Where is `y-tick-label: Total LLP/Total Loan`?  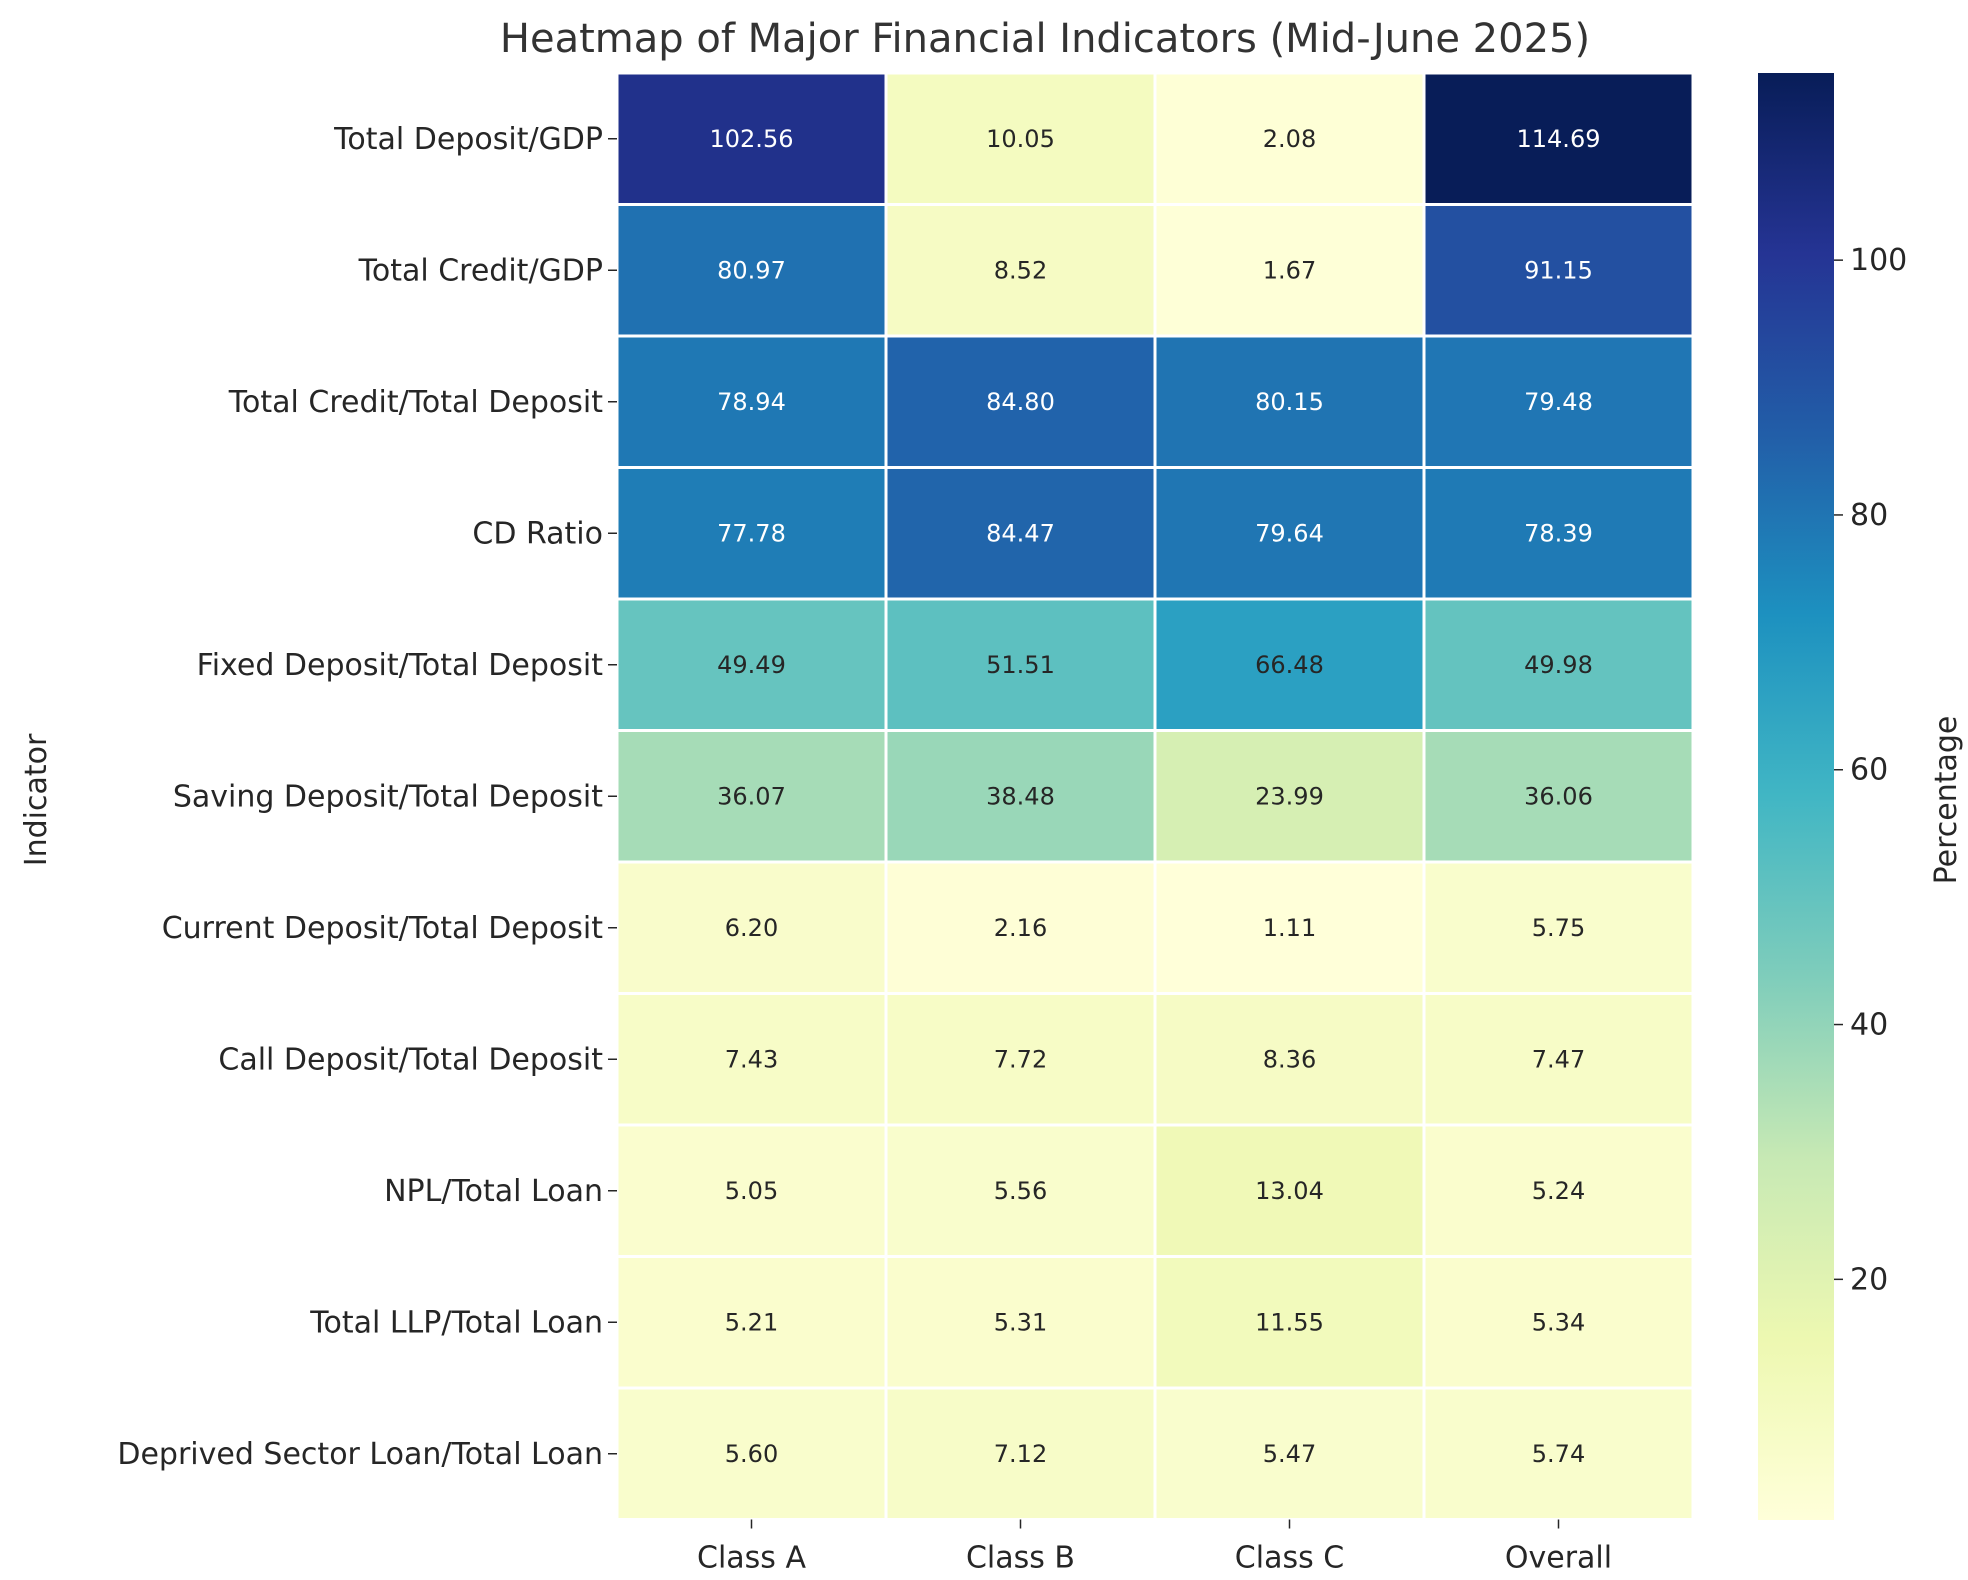
y-tick-label: Total LLP/Total Loan is located at coordinates (456, 1322).